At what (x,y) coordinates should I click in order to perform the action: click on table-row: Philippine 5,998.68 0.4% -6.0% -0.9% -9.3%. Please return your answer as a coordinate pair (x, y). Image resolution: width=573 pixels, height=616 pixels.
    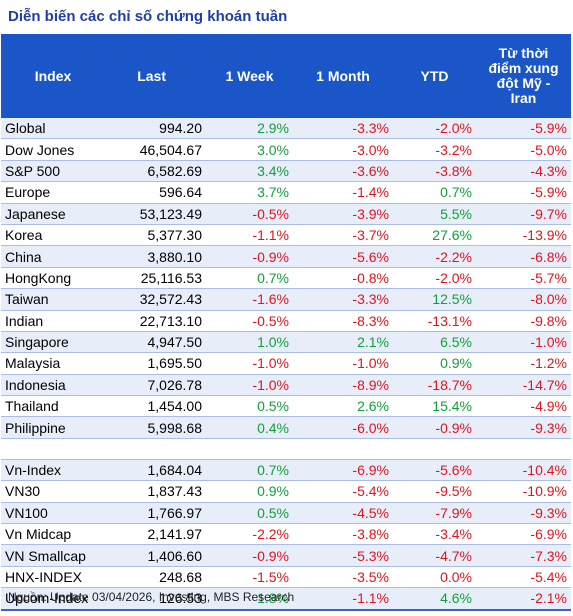
    Looking at the image, I should click on (286, 427).